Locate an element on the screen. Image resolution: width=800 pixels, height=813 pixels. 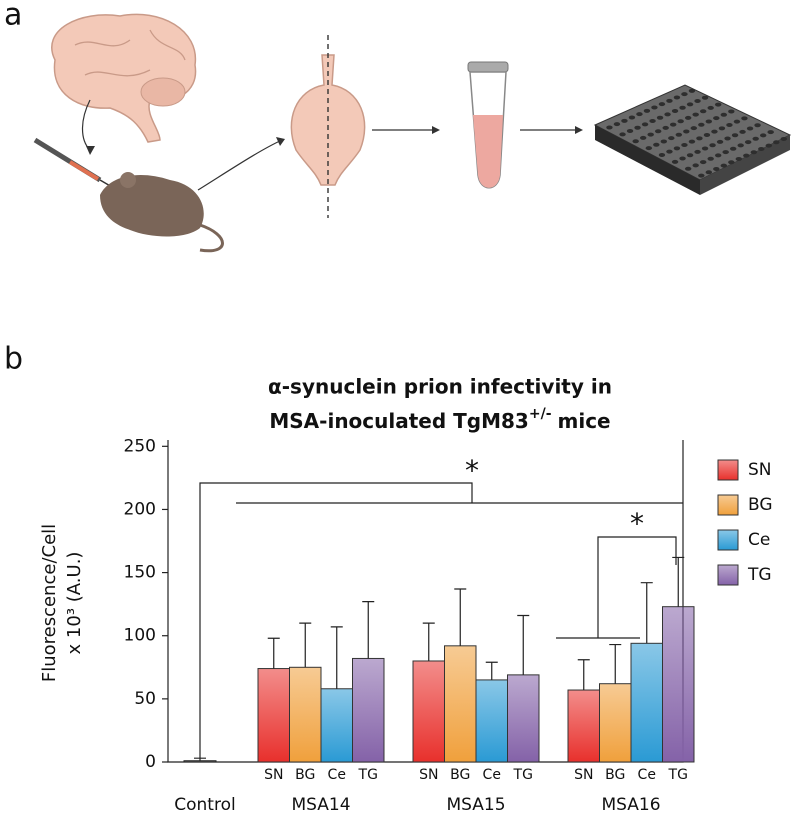
y-tick-label: 50 is located at coordinates (145, 699).